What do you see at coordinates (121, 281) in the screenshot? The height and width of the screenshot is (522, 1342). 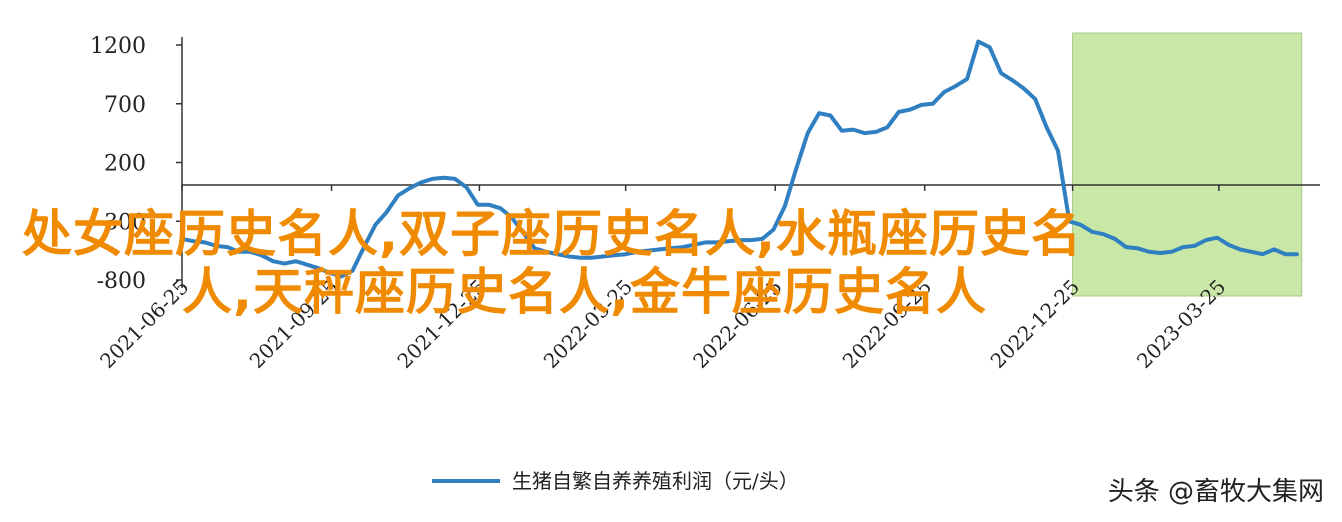 I see `y-tick-label: -800` at bounding box center [121, 281].